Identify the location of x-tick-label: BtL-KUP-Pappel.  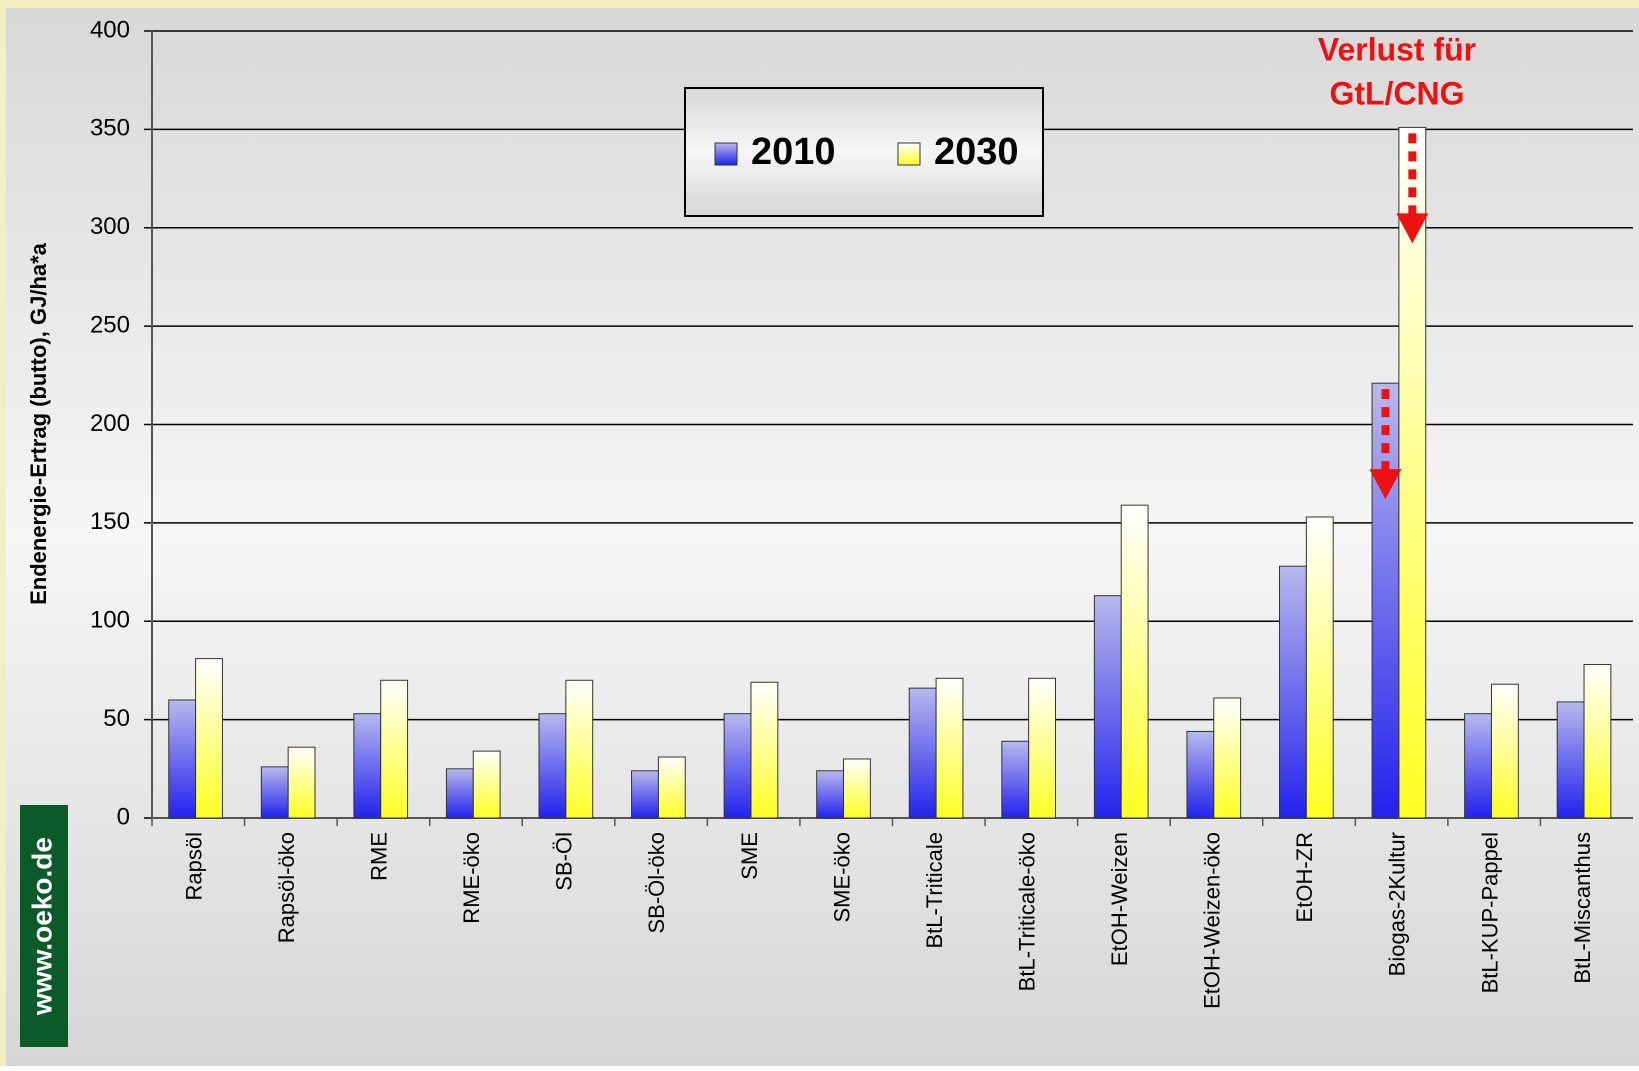
(1489, 912).